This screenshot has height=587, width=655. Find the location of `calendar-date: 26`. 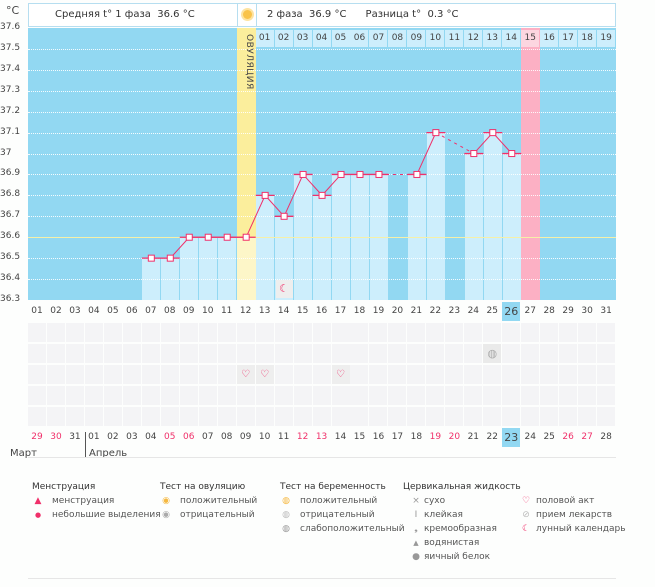

calendar-date: 26 is located at coordinates (568, 437).